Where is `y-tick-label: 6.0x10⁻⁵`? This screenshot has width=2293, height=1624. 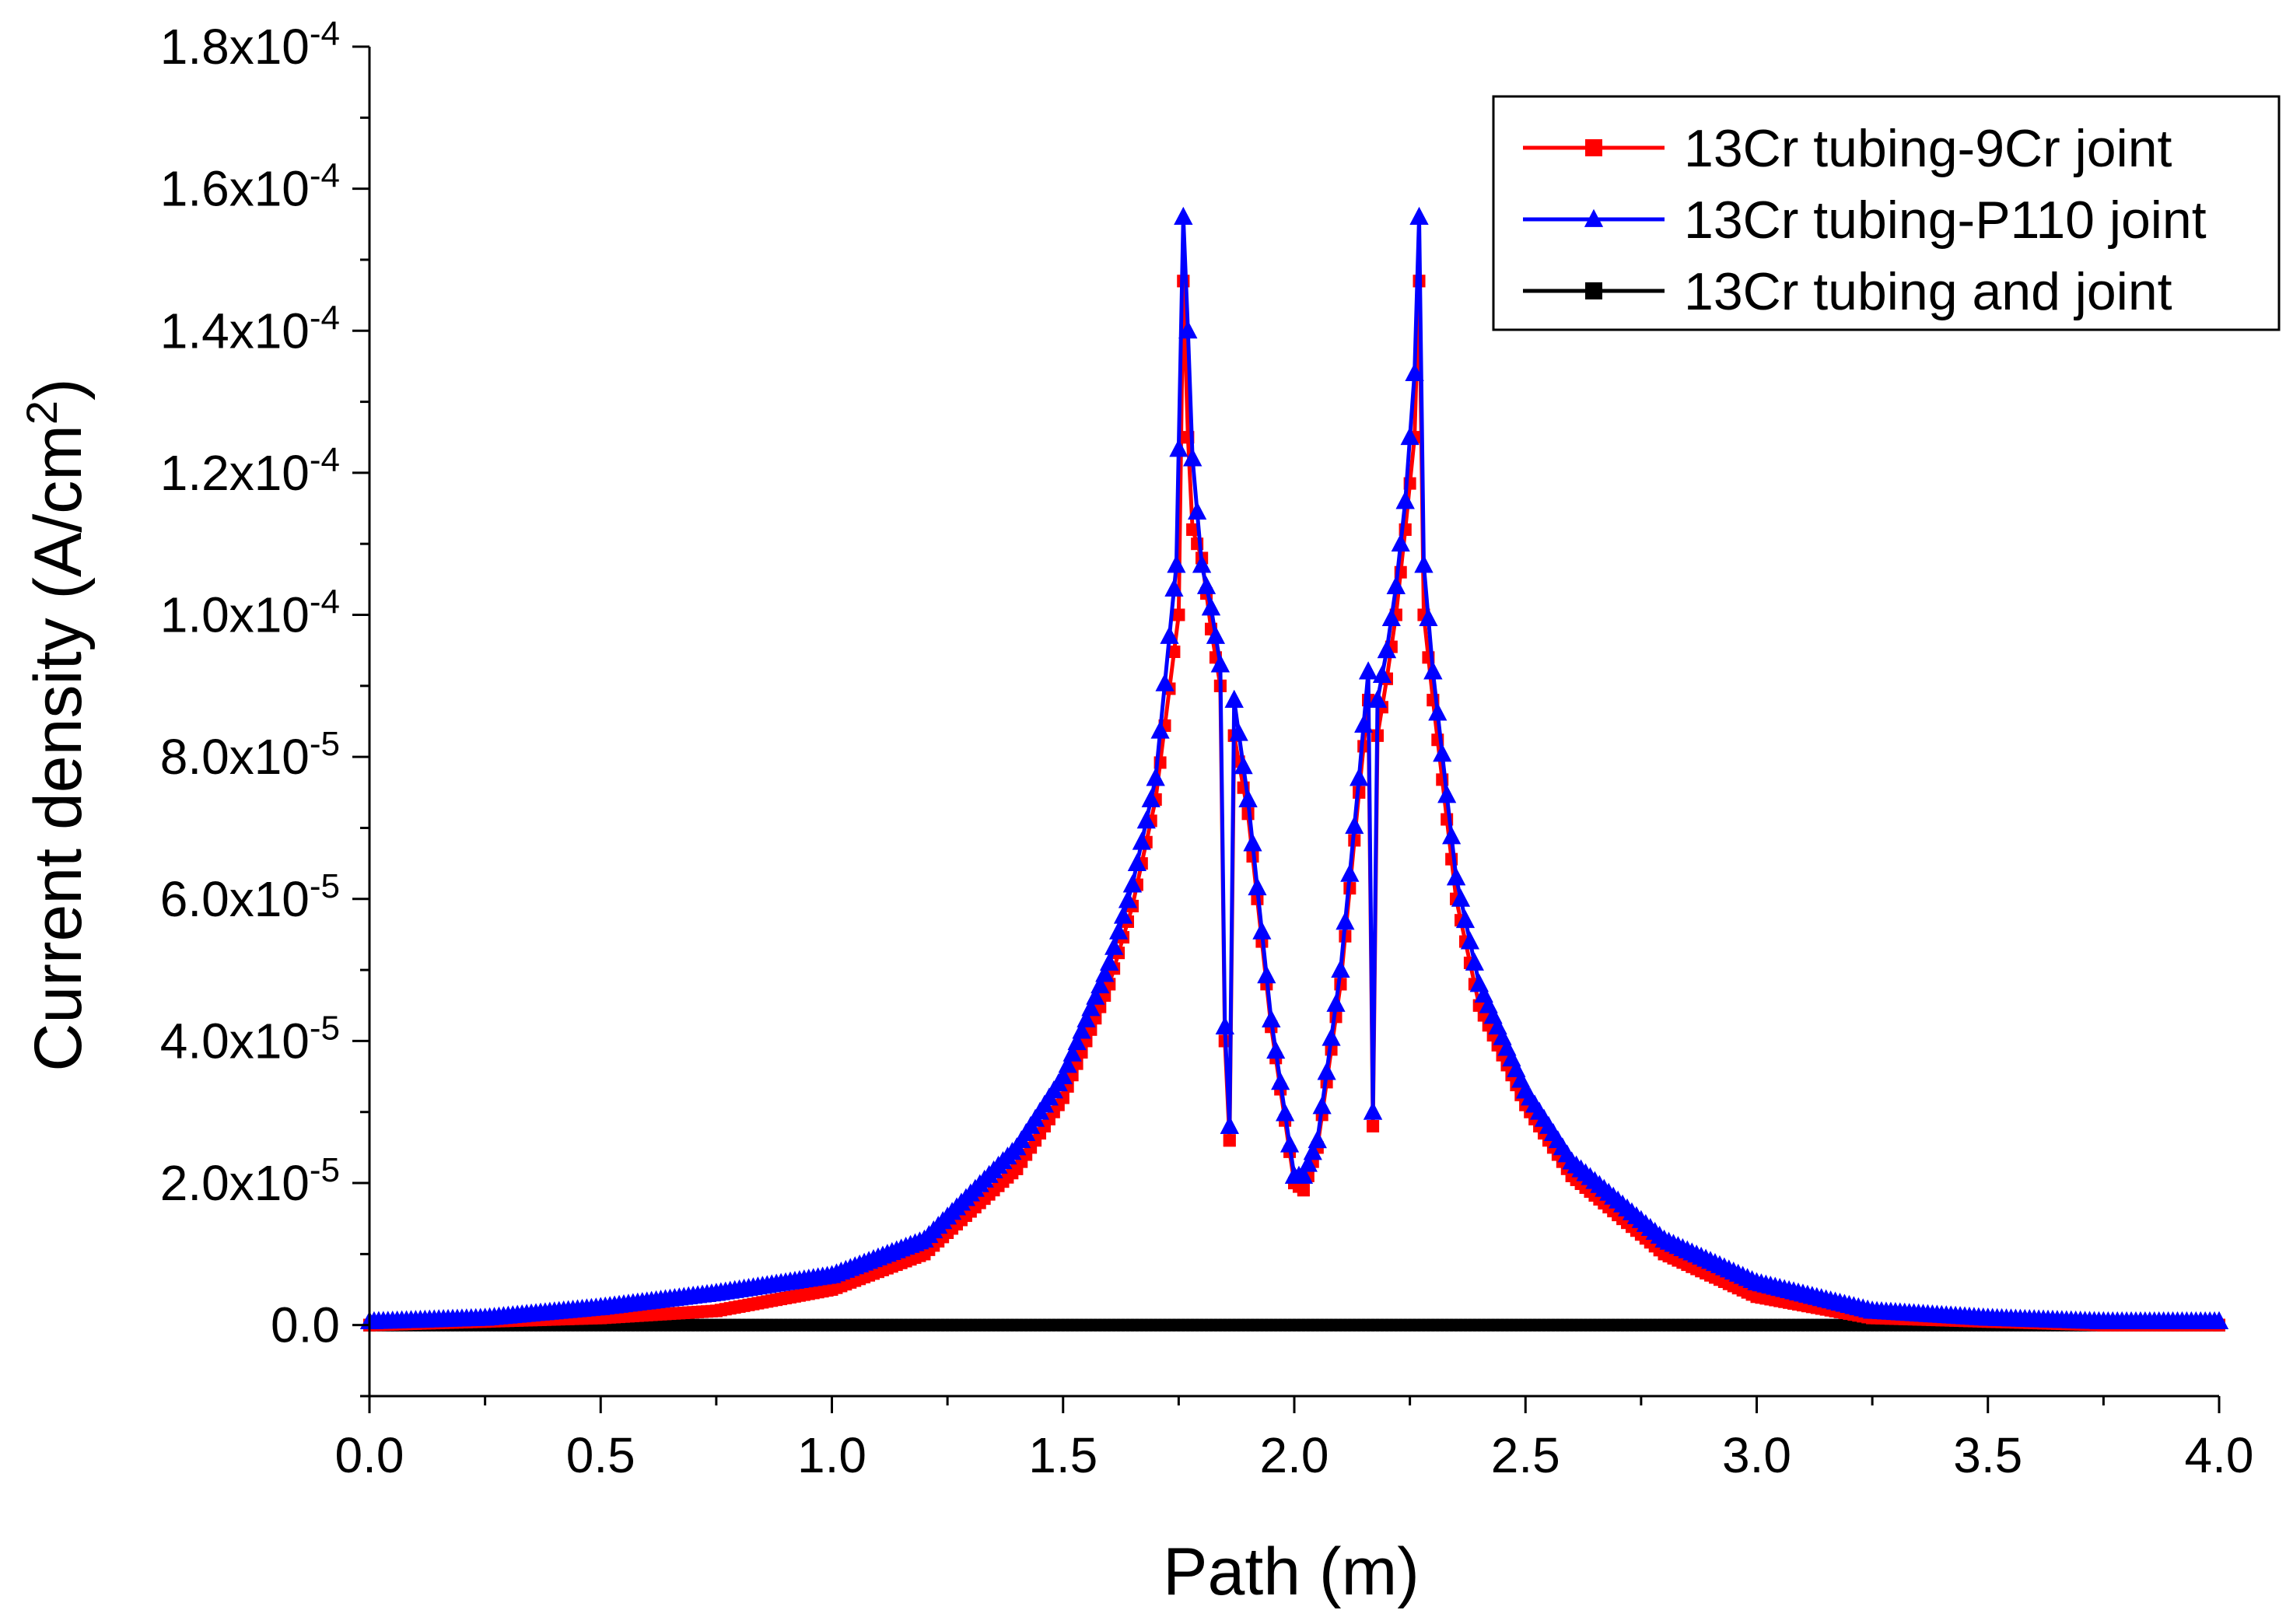 y-tick-label: 6.0x10⁻⁵ is located at coordinates (250, 897).